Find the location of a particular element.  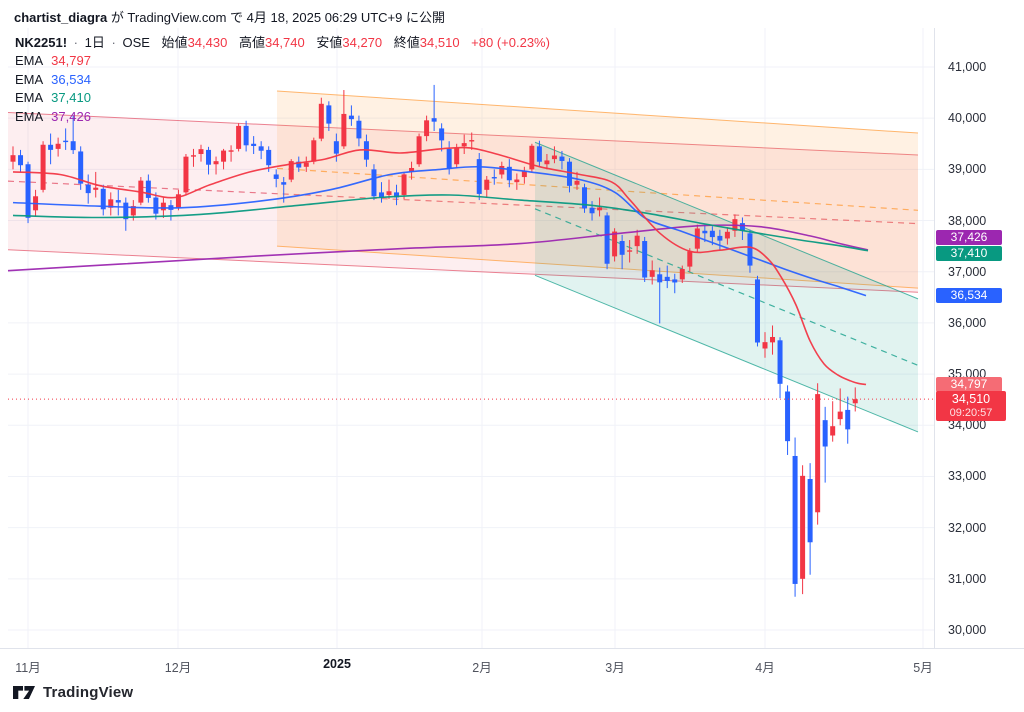

tradingview-brand-text: TradingView is located at coordinates (88, 692).